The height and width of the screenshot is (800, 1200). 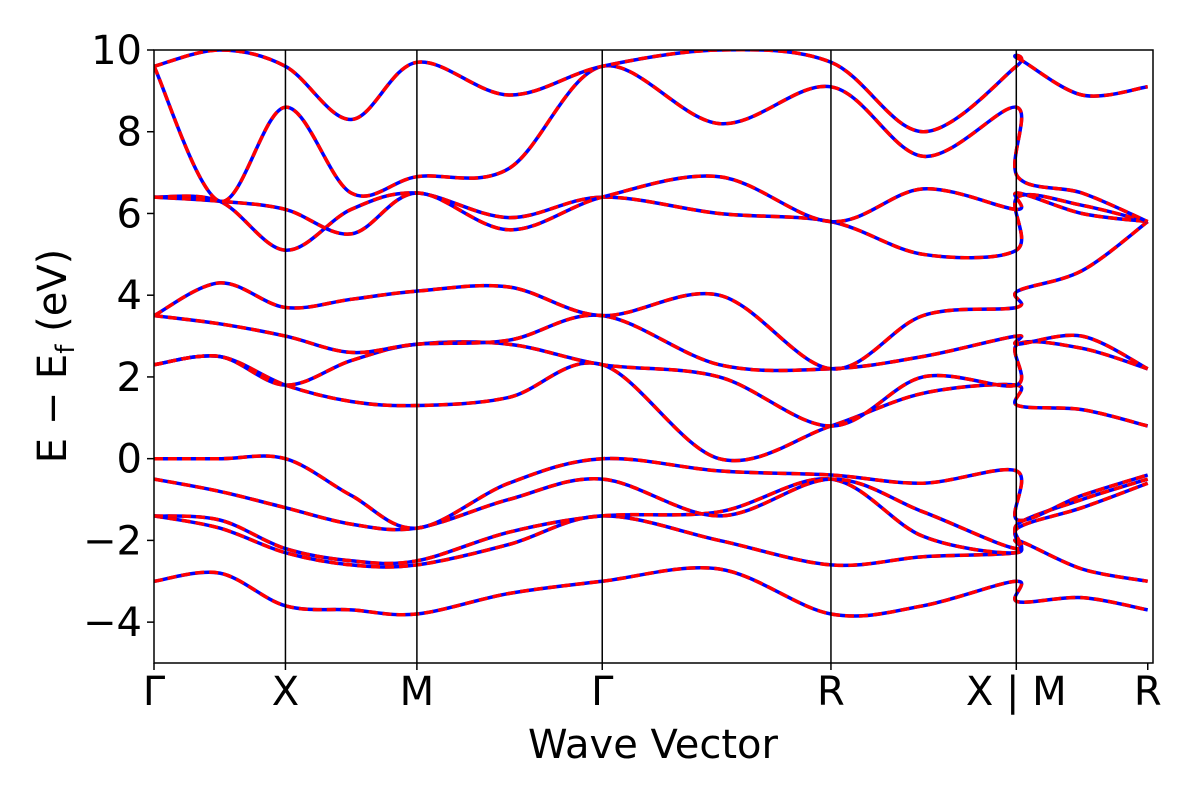 What do you see at coordinates (53, 409) in the screenshot?
I see `y-axis-title-main: E − E` at bounding box center [53, 409].